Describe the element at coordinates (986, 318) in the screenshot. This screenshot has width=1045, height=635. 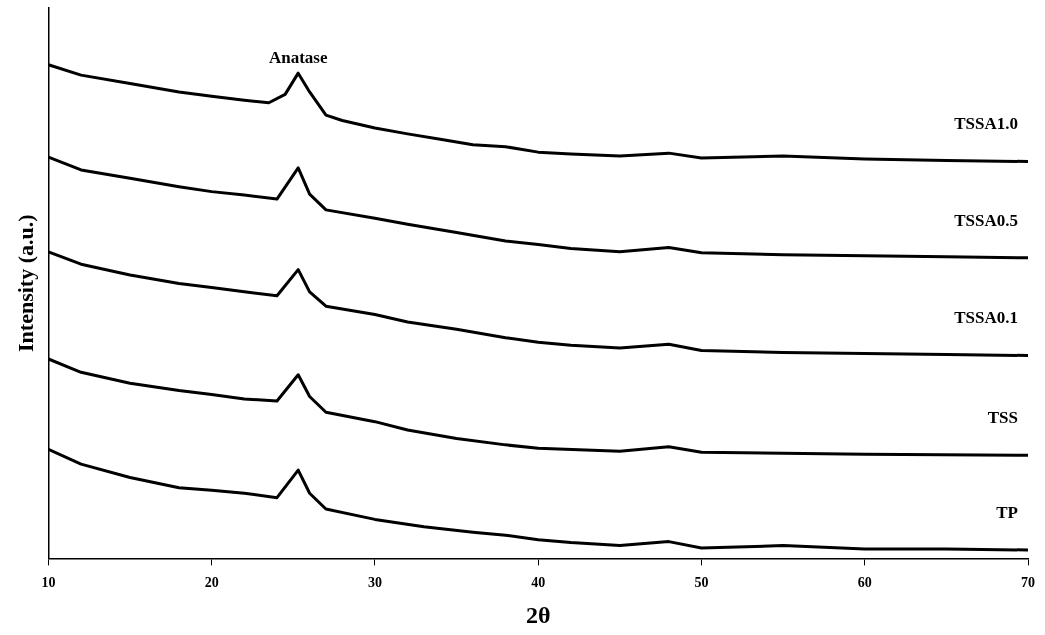
I see `series-label: TSSA0.1` at that location.